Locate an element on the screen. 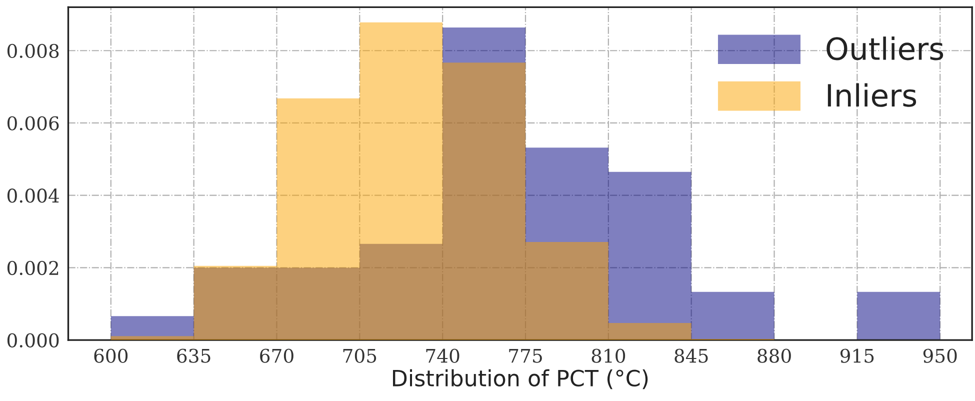 The height and width of the screenshot is (401, 975). x-tick-label: 775 is located at coordinates (525, 355).